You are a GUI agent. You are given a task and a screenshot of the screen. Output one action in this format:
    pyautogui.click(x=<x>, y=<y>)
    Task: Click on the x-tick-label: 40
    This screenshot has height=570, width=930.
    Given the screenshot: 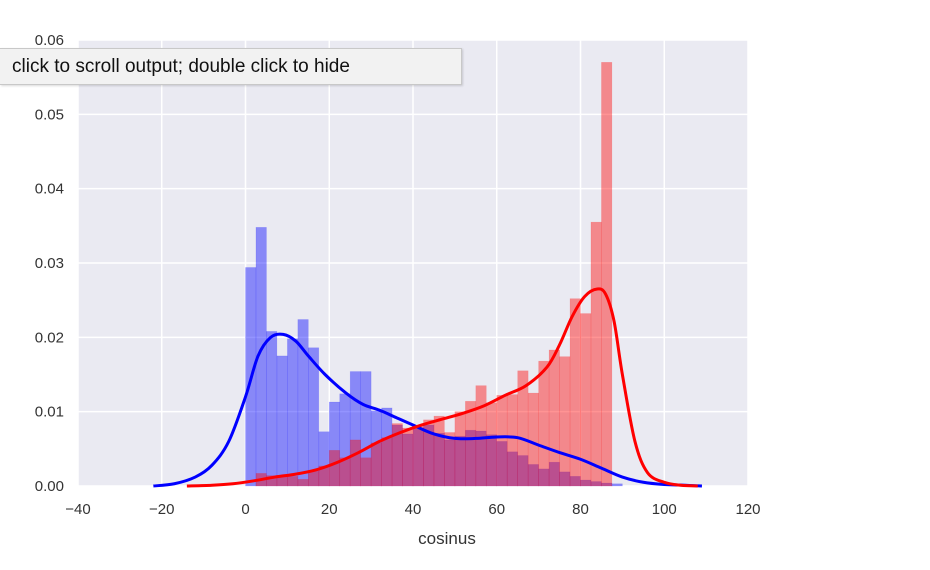 What is the action you would take?
    pyautogui.click(x=413, y=509)
    